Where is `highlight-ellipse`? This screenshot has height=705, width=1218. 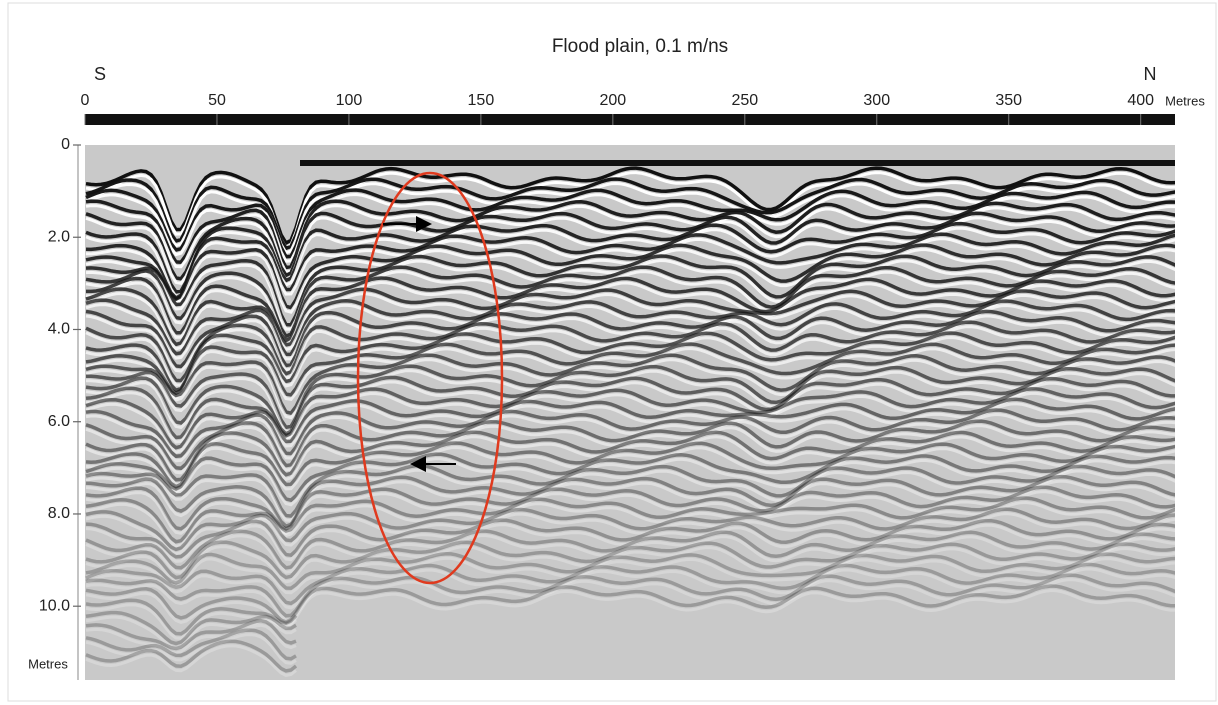 highlight-ellipse is located at coordinates (430, 378).